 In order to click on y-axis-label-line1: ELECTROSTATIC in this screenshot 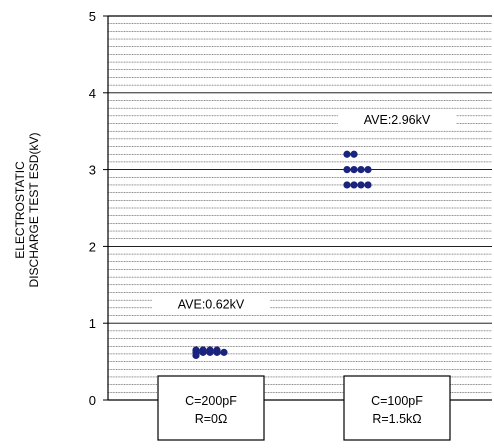, I will do `click(20, 210)`.